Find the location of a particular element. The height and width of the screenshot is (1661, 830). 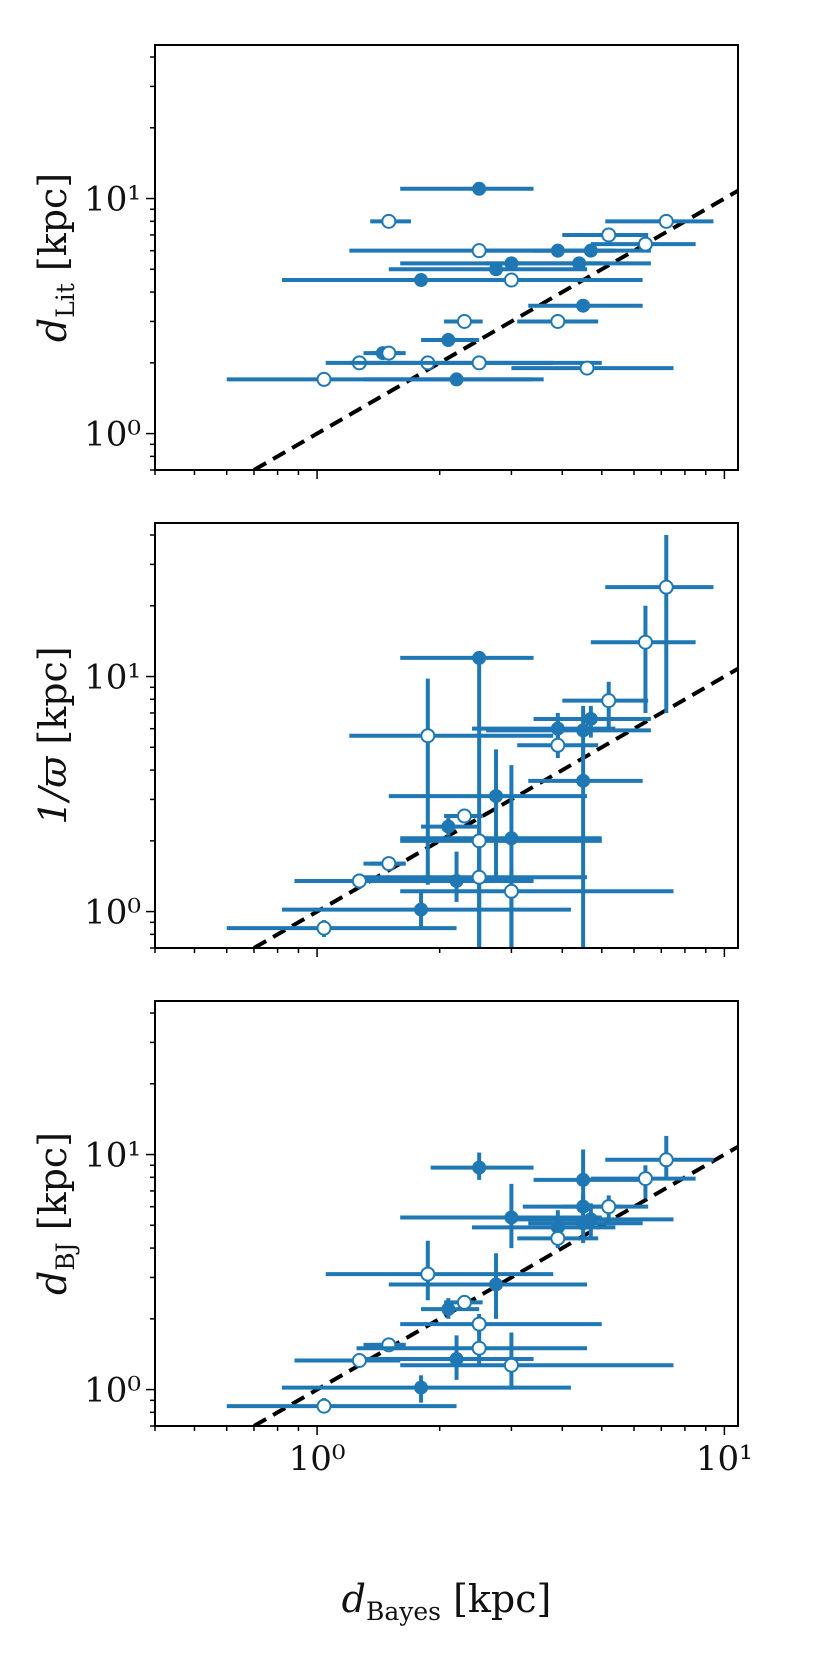

x-tick-label: 10¹ is located at coordinates (724, 1459).